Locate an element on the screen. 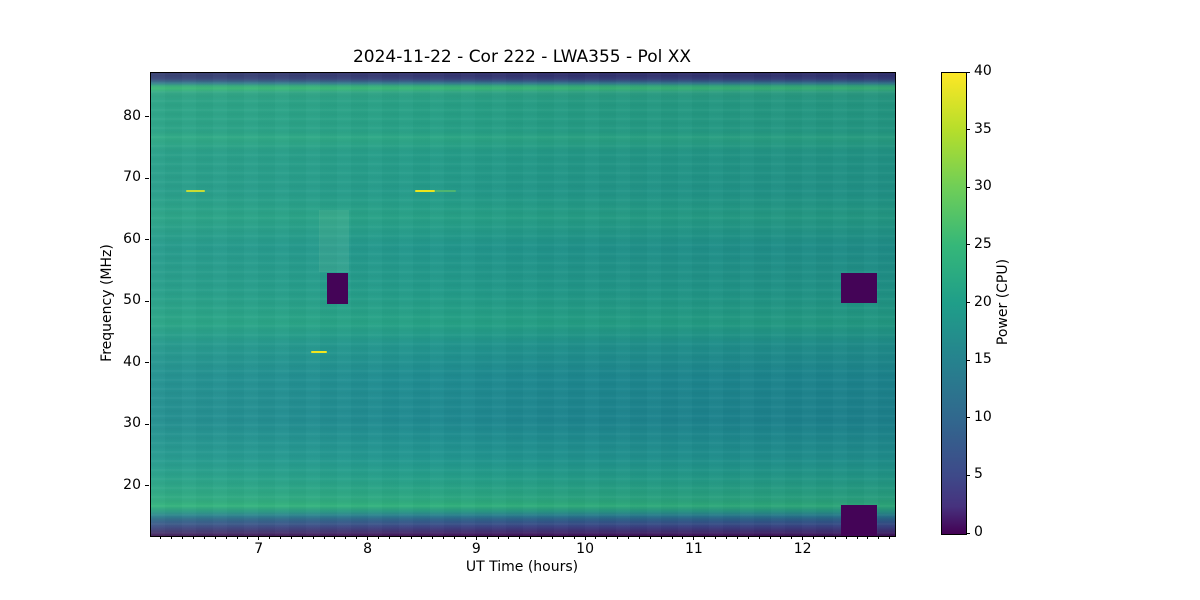 This screenshot has height=600, width=1200. x-tick-label: 12 is located at coordinates (802, 549).